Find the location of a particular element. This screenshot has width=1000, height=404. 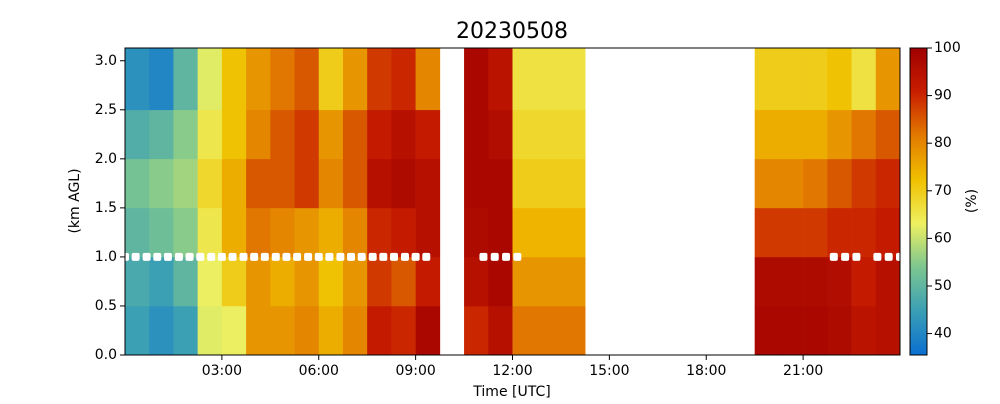

y-tick-label: 1.0 is located at coordinates (106, 257).